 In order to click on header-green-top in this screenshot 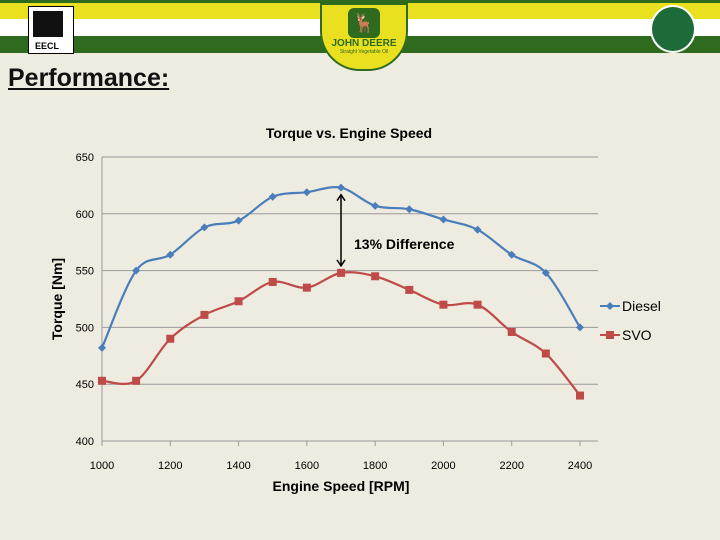, I will do `click(360, 1)`.